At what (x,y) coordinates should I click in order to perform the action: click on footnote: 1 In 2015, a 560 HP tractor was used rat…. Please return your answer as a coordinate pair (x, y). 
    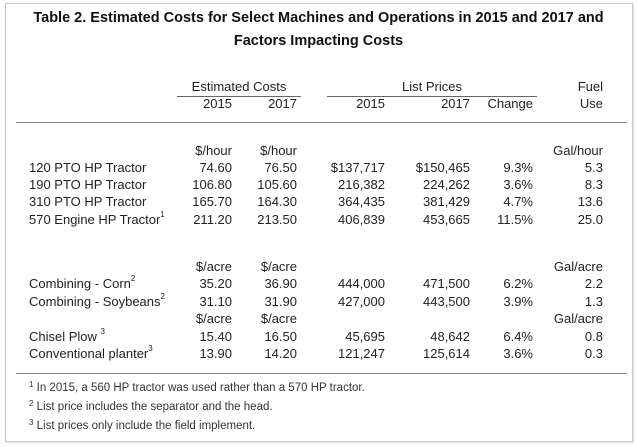
    Looking at the image, I should click on (197, 387).